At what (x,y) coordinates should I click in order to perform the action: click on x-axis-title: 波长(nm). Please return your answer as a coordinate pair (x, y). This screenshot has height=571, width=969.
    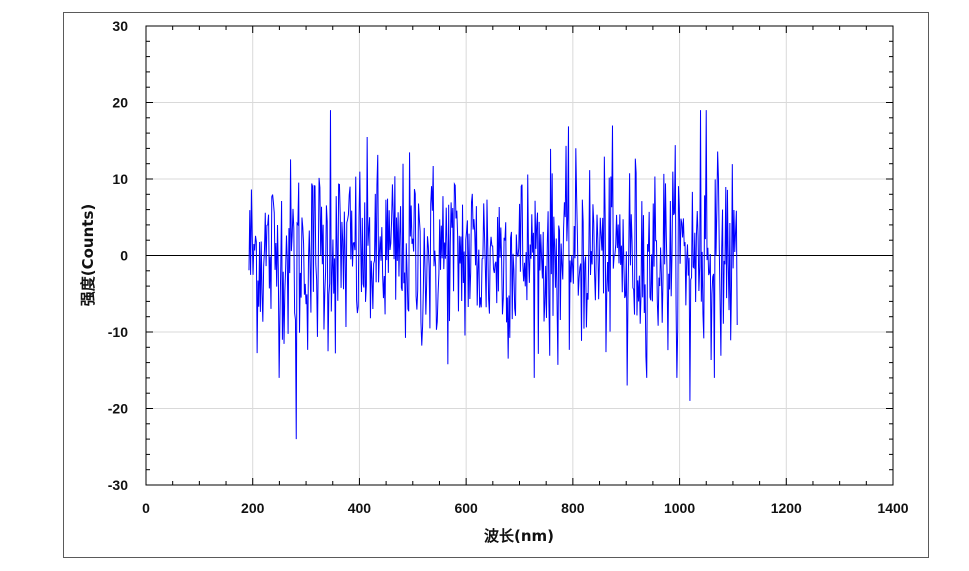
    Looking at the image, I should click on (519, 536).